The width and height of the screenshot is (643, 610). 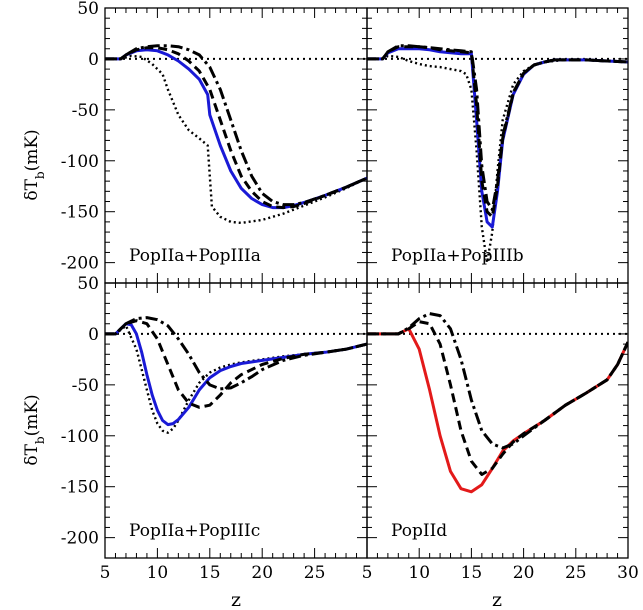 I want to click on panel-annotation: PopIIa+PopIIIb, so click(x=457, y=256).